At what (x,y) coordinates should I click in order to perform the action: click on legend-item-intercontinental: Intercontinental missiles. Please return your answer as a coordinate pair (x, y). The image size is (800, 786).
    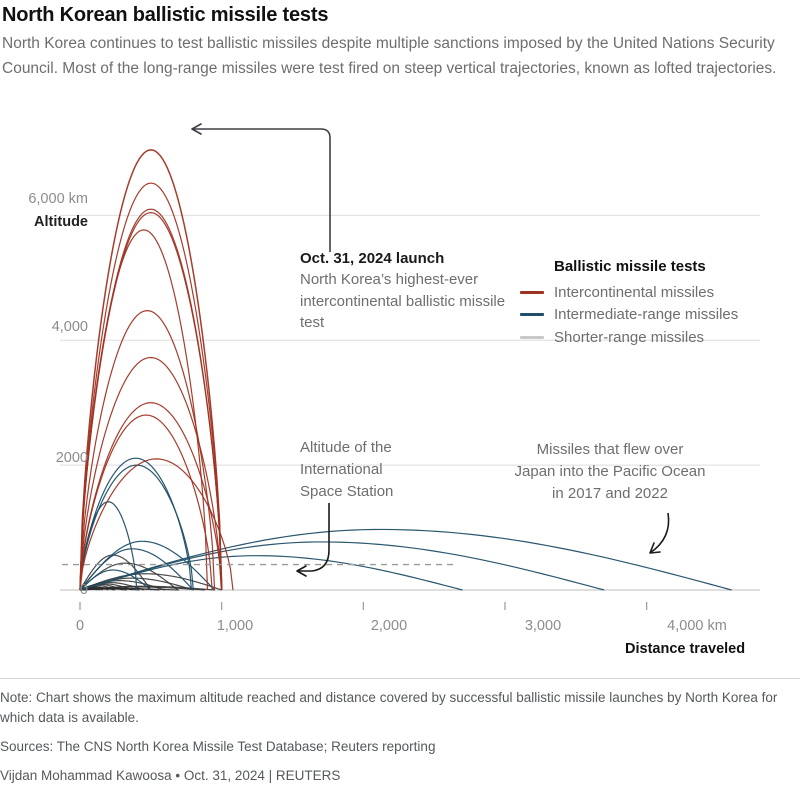
    Looking at the image, I should click on (629, 292).